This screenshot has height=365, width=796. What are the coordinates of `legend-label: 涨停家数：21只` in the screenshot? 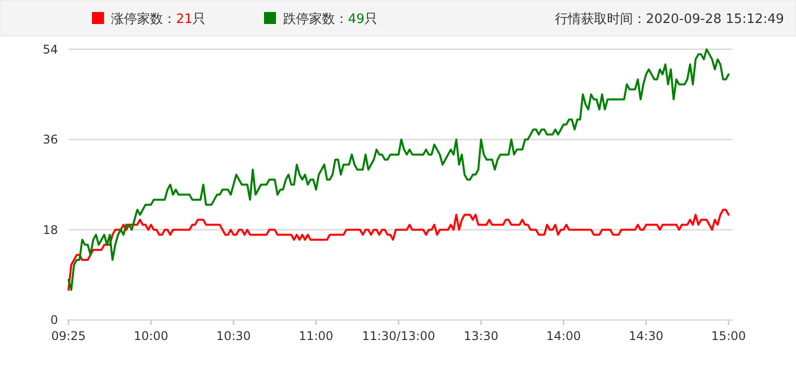 It's located at (158, 19).